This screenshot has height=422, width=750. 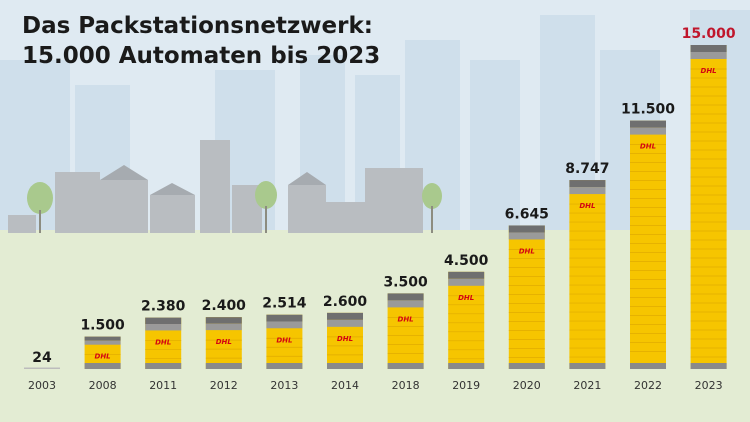 I want to click on chart-title-line-1: Das Packstationsnetzwerk:, so click(x=197, y=26).